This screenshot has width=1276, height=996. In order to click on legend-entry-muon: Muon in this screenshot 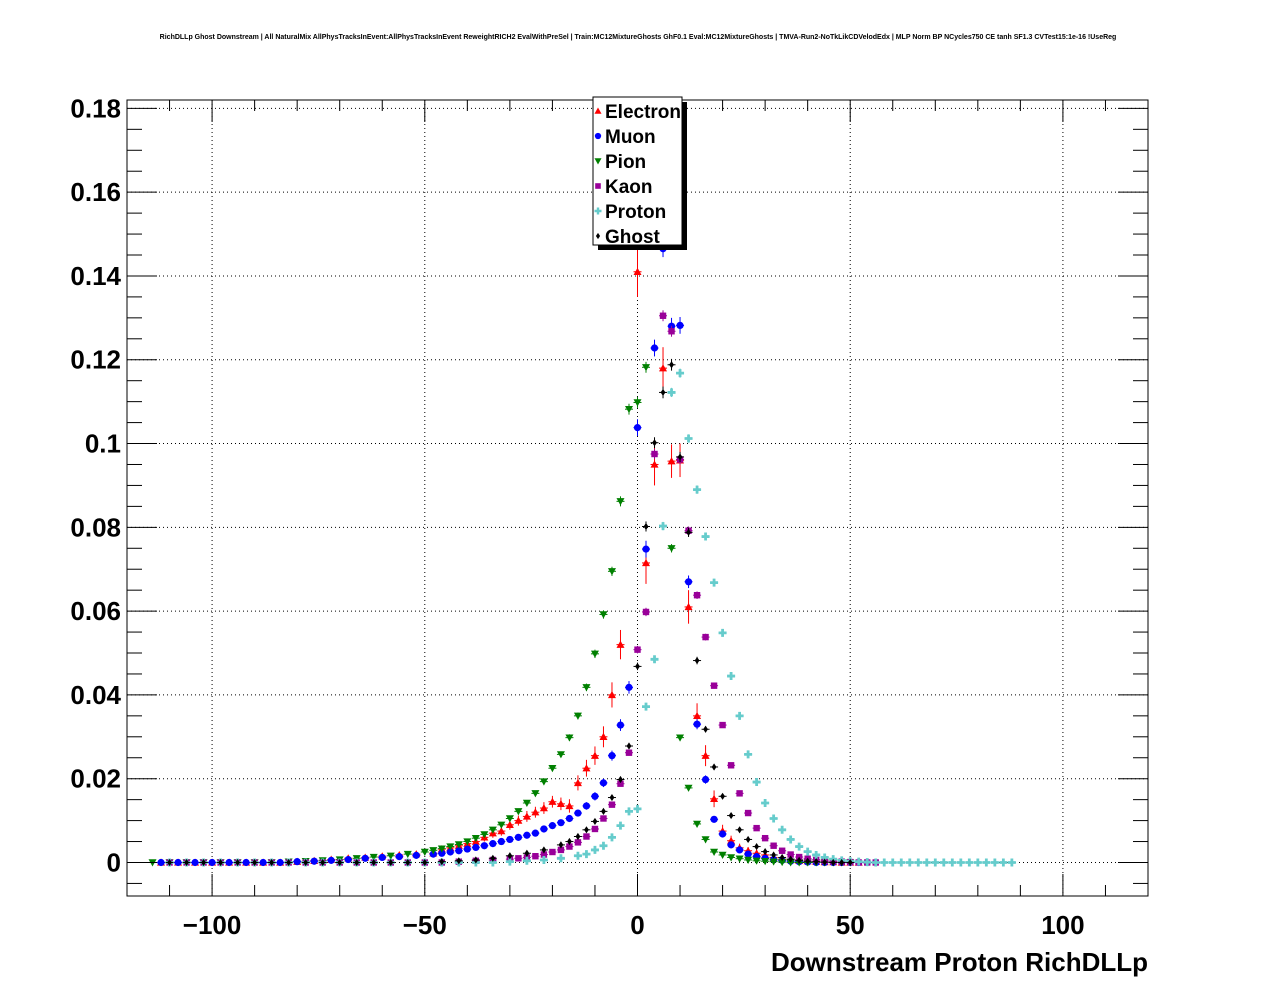, I will do `click(625, 137)`.